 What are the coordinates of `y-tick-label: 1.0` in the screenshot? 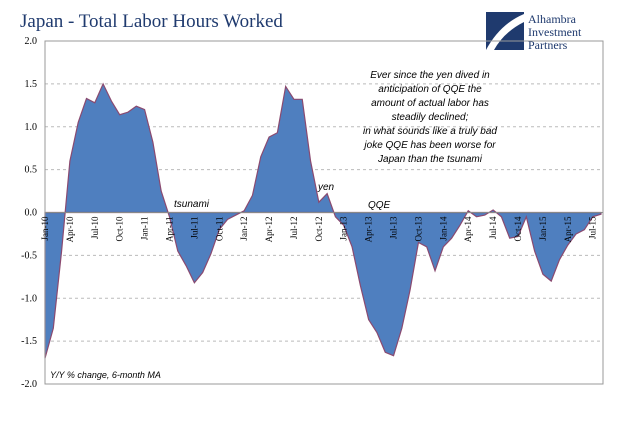 It's located at (31, 127).